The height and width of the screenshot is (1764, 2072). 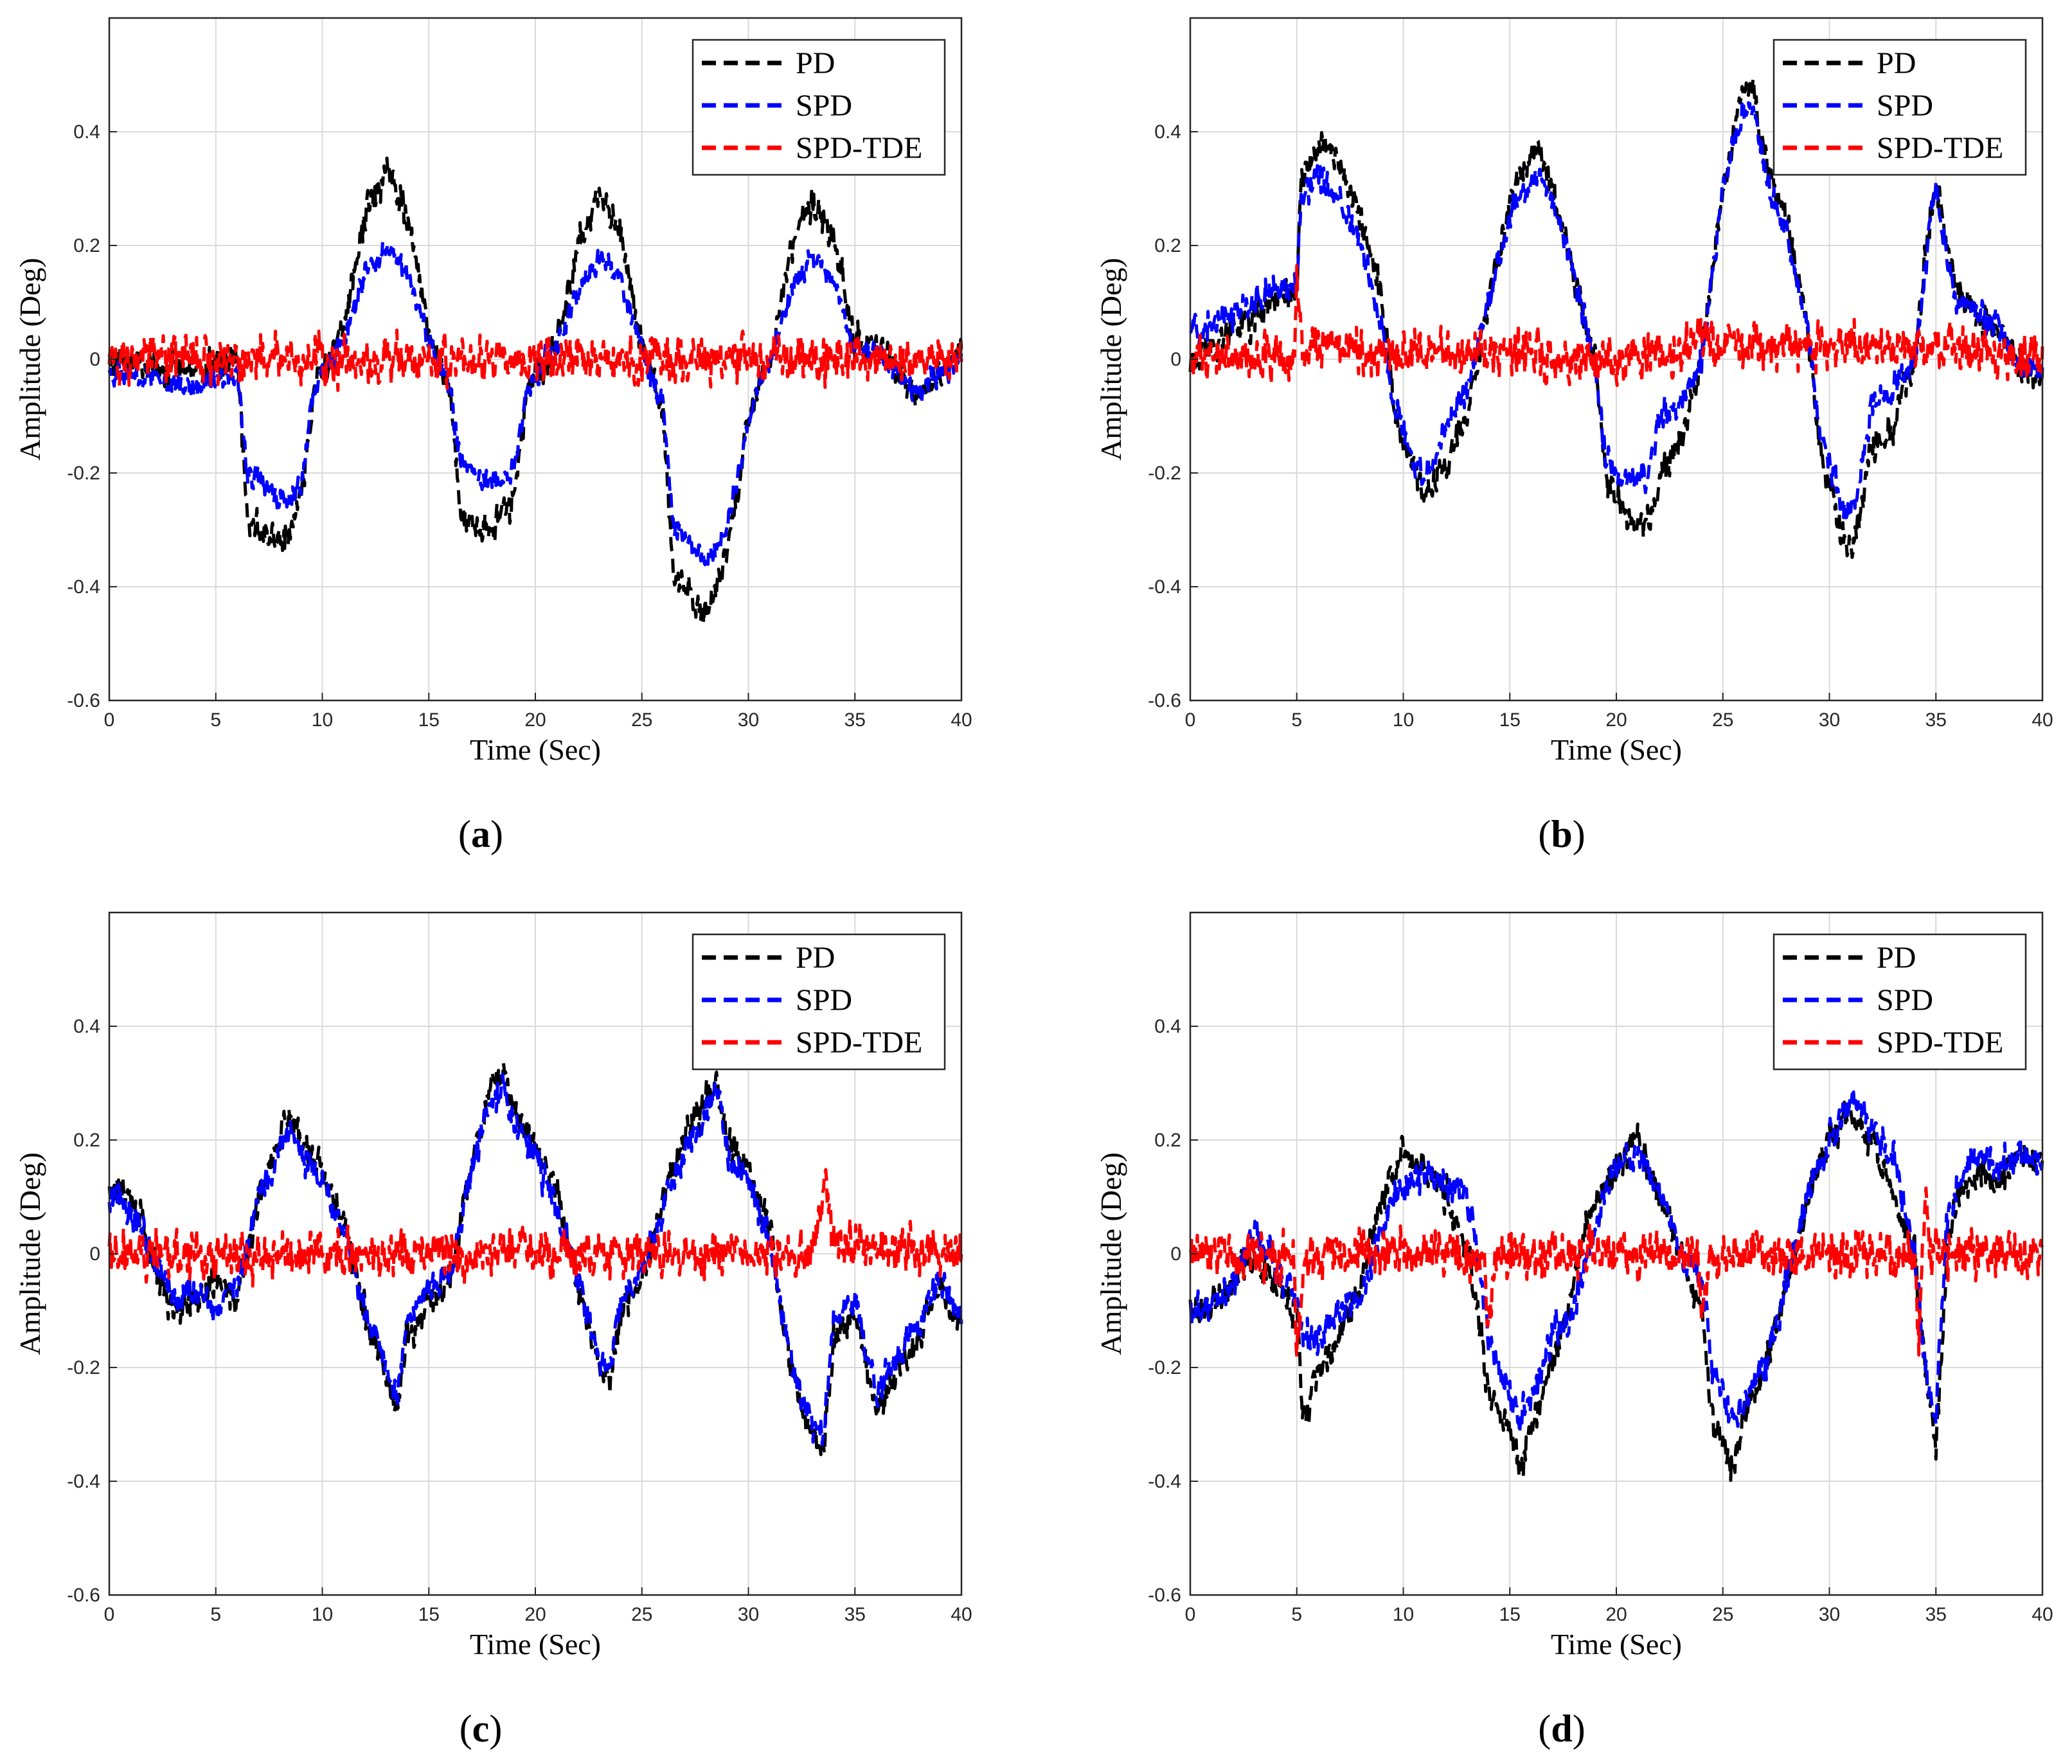 I want to click on caption-letter: a, so click(x=480, y=834).